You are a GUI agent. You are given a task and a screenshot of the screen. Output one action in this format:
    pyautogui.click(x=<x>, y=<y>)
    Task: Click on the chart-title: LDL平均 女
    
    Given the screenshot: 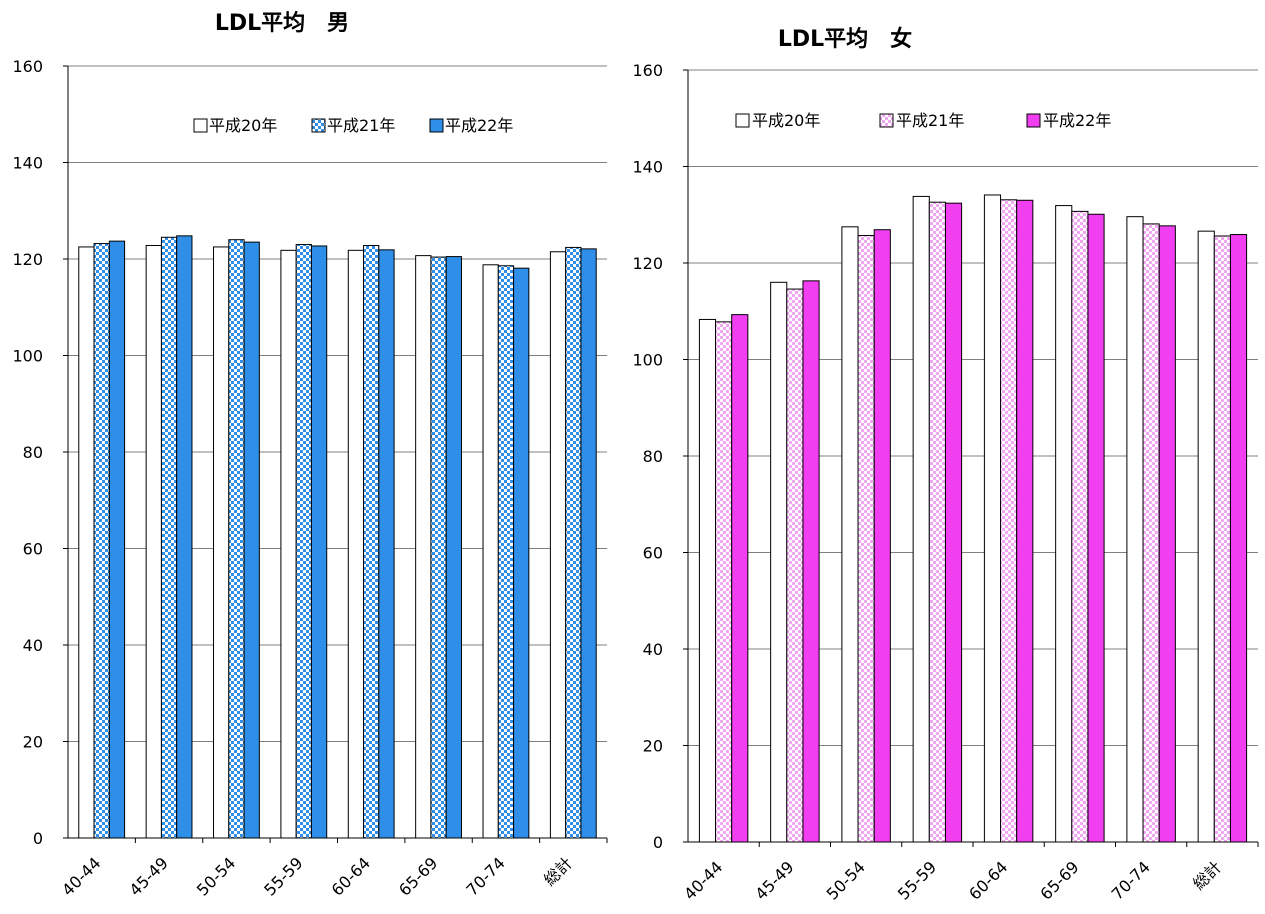 What is the action you would take?
    pyautogui.click(x=845, y=39)
    